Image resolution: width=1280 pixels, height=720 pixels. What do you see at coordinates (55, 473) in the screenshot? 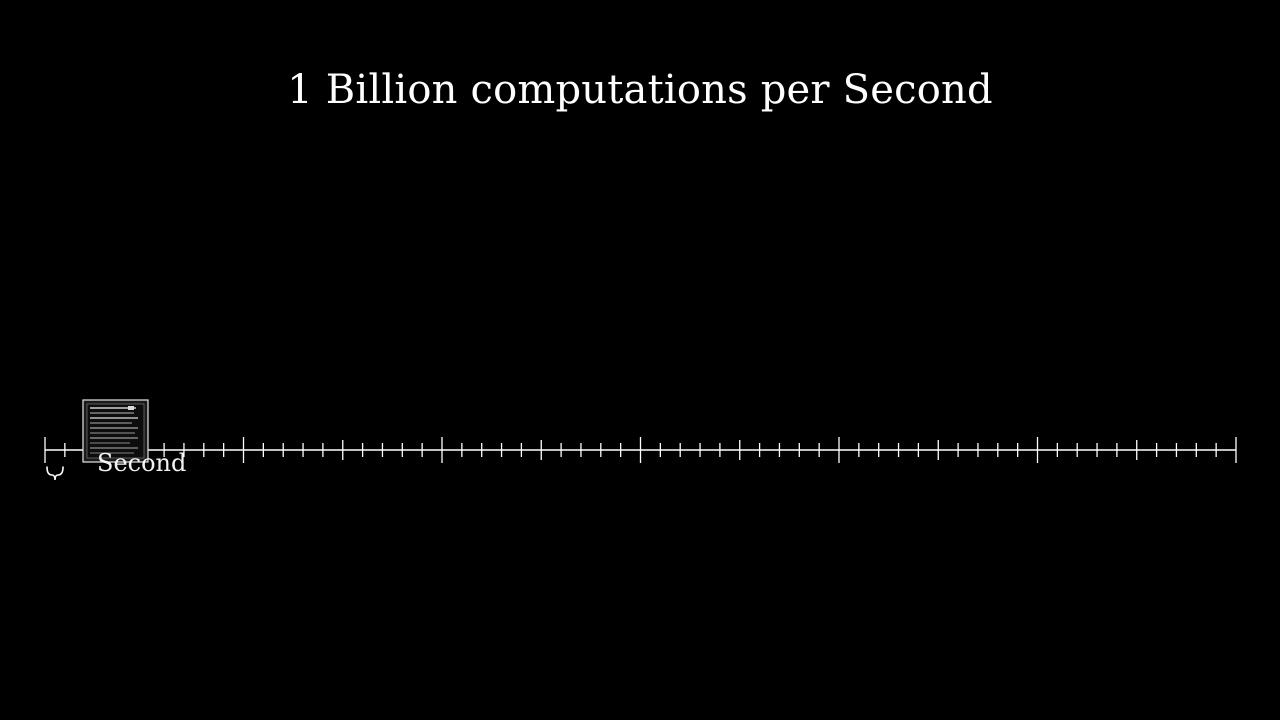
I see `brace-marker-icon` at bounding box center [55, 473].